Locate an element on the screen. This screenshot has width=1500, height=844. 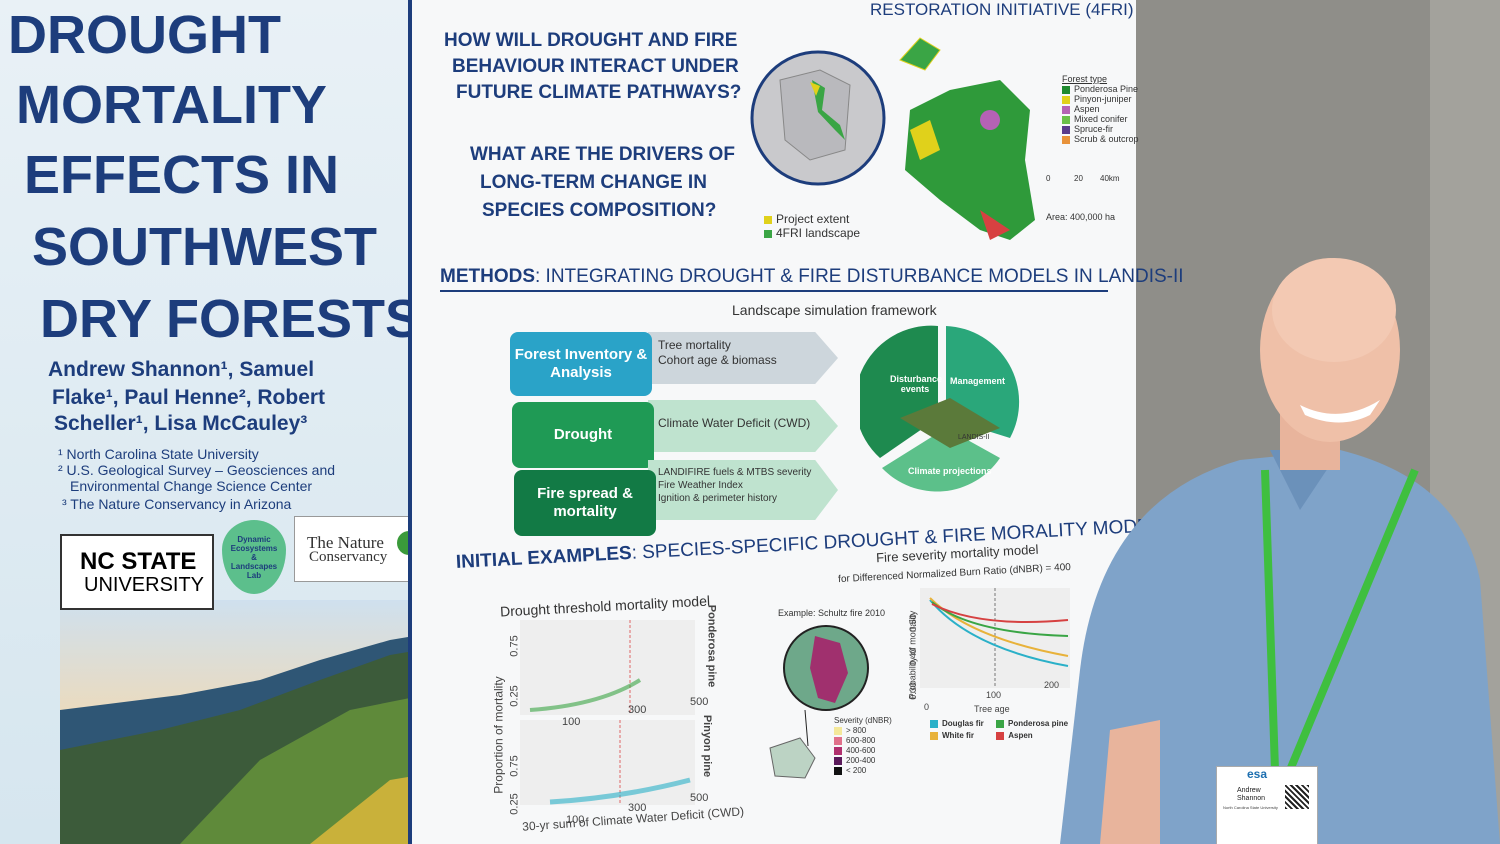
legend-title: Severity (dNBR) is located at coordinates (863, 720).